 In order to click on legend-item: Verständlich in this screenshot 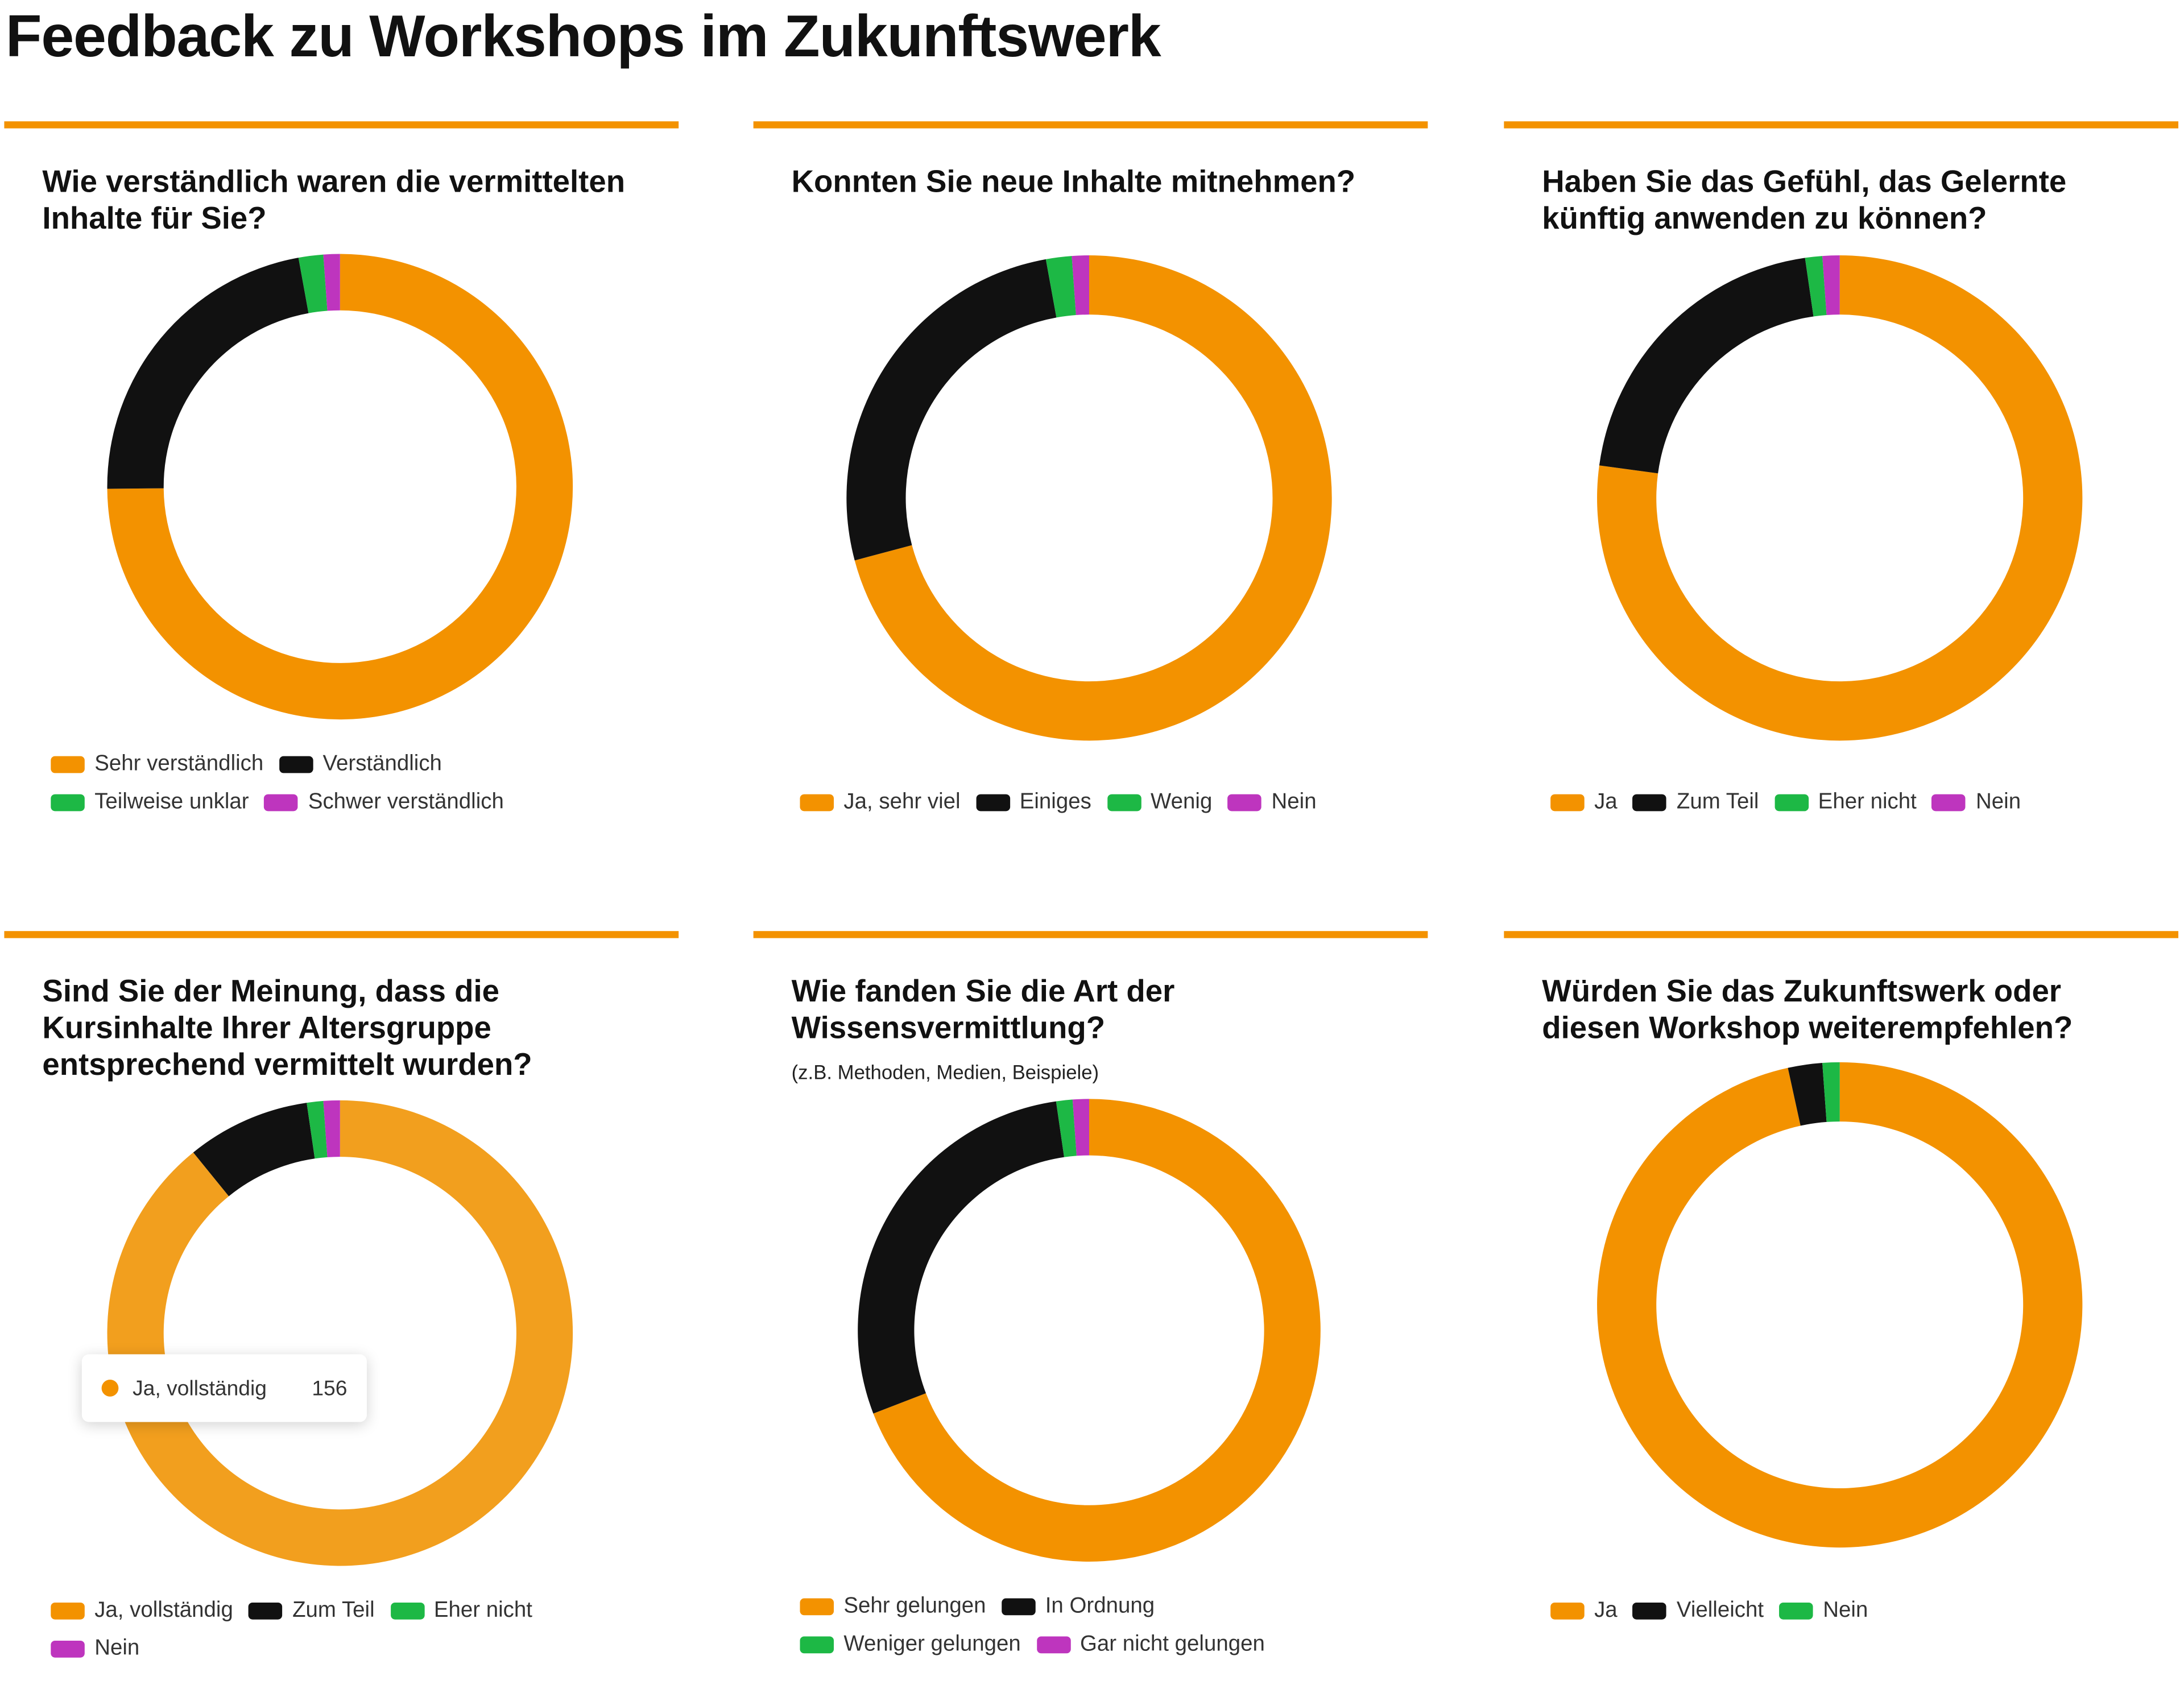, I will do `click(360, 764)`.